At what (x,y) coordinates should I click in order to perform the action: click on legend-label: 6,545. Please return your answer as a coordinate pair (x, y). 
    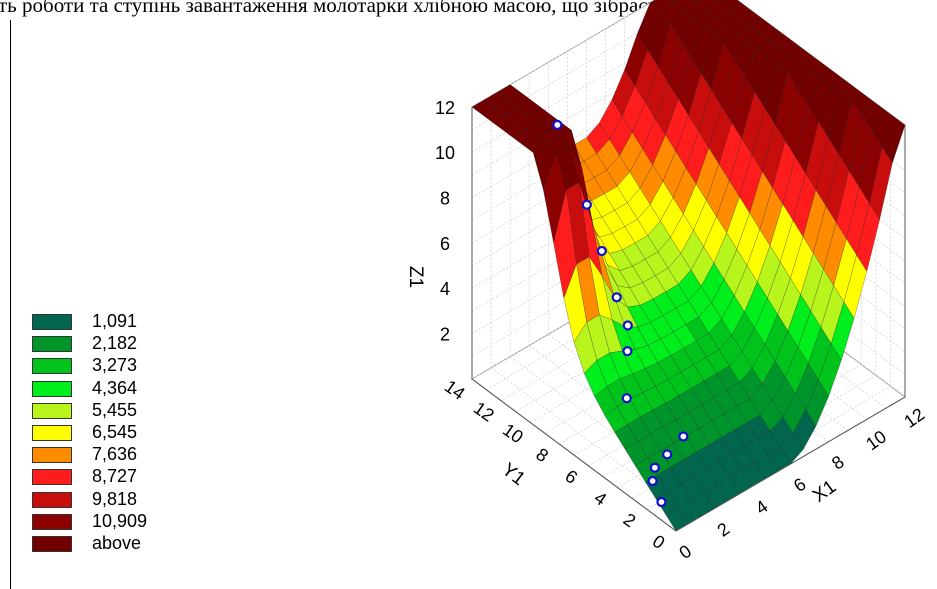
    Looking at the image, I should click on (115, 431).